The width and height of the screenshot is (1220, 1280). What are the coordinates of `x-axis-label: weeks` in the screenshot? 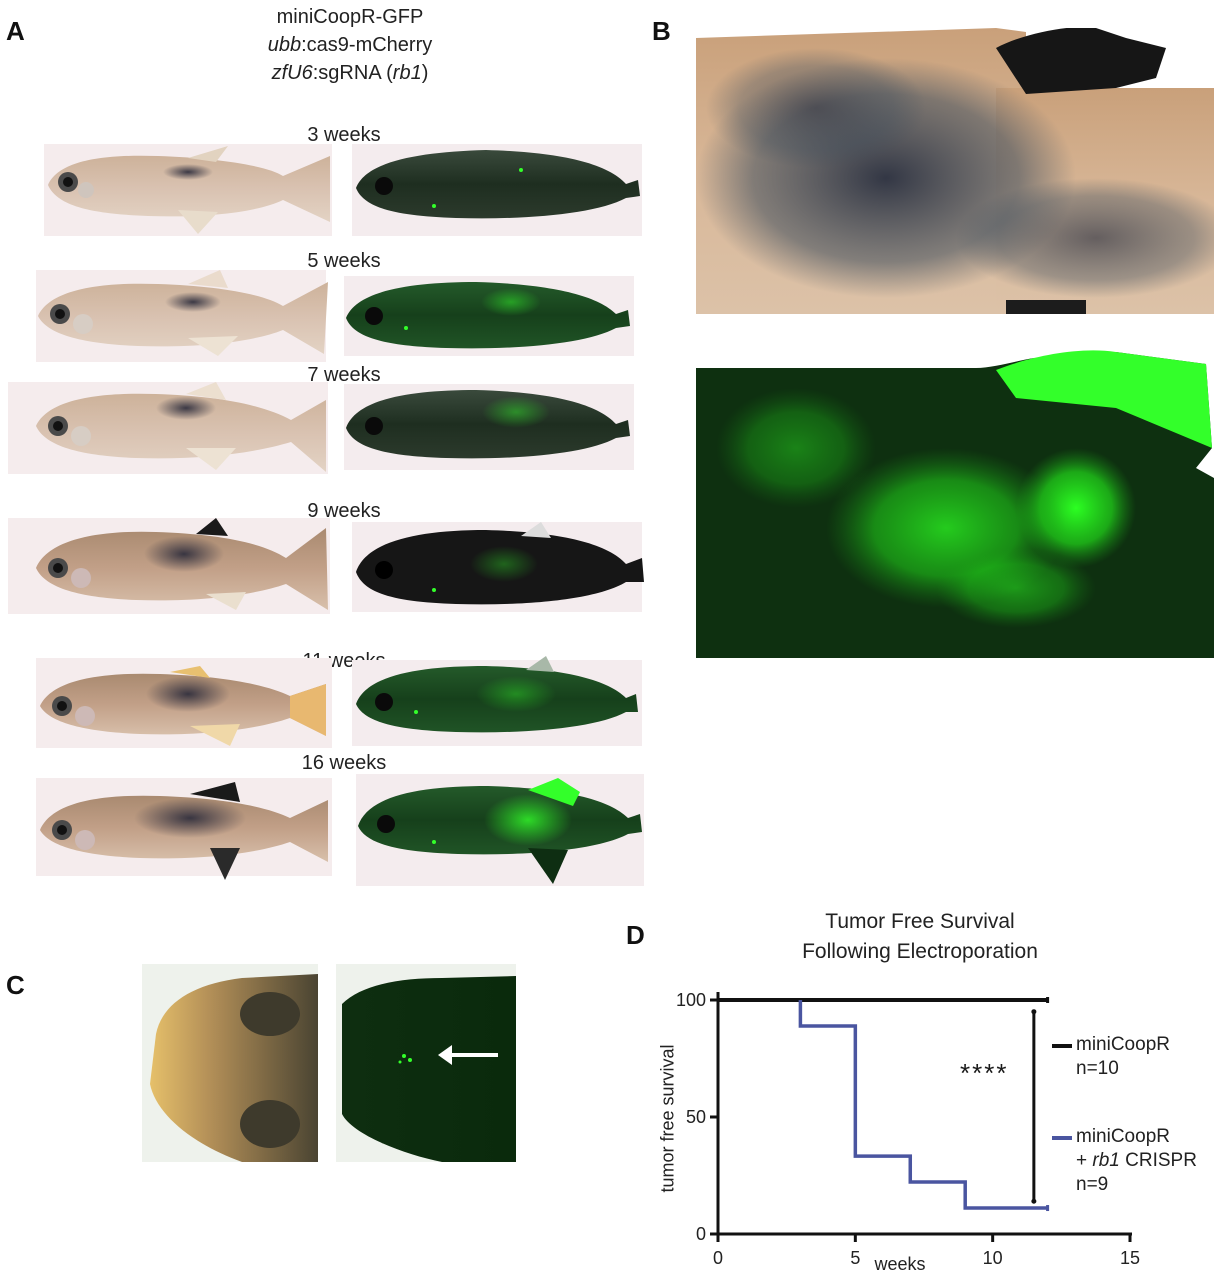 It's located at (900, 1264).